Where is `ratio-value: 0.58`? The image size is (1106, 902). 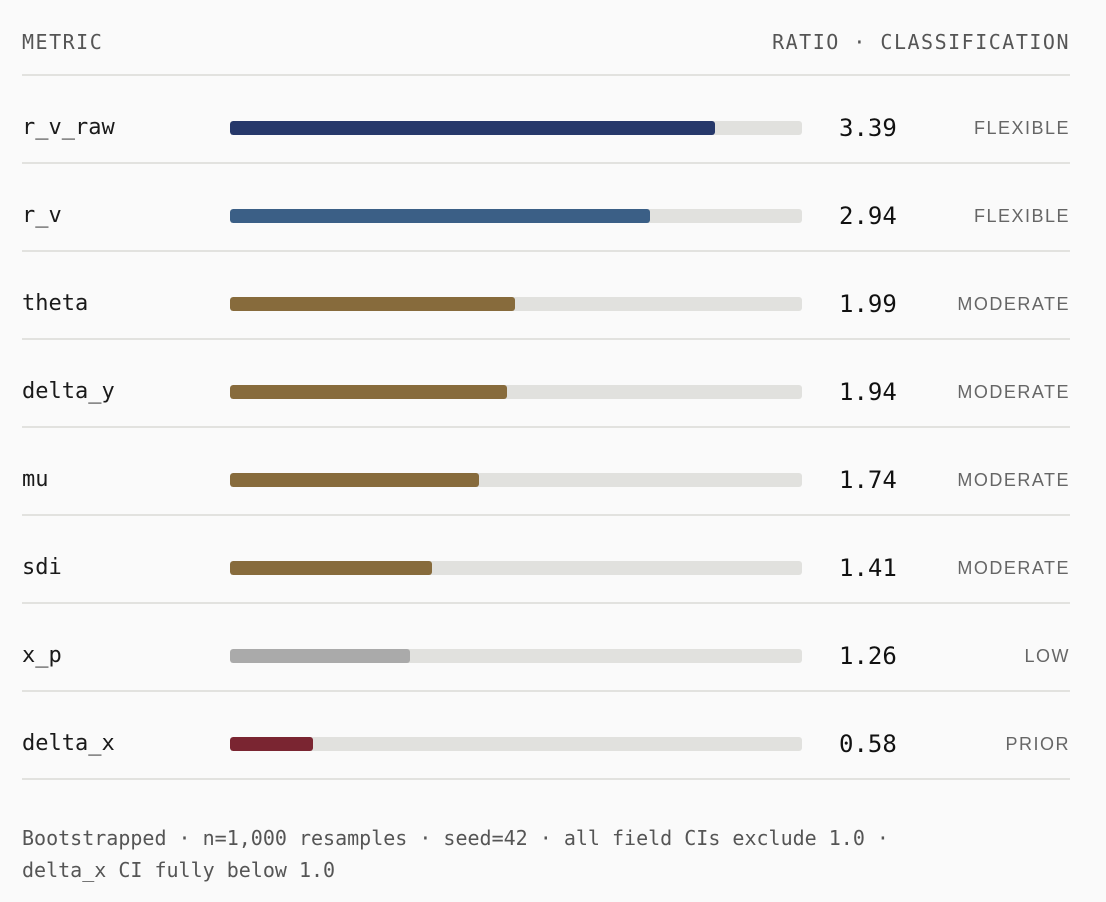
ratio-value: 0.58 is located at coordinates (868, 744).